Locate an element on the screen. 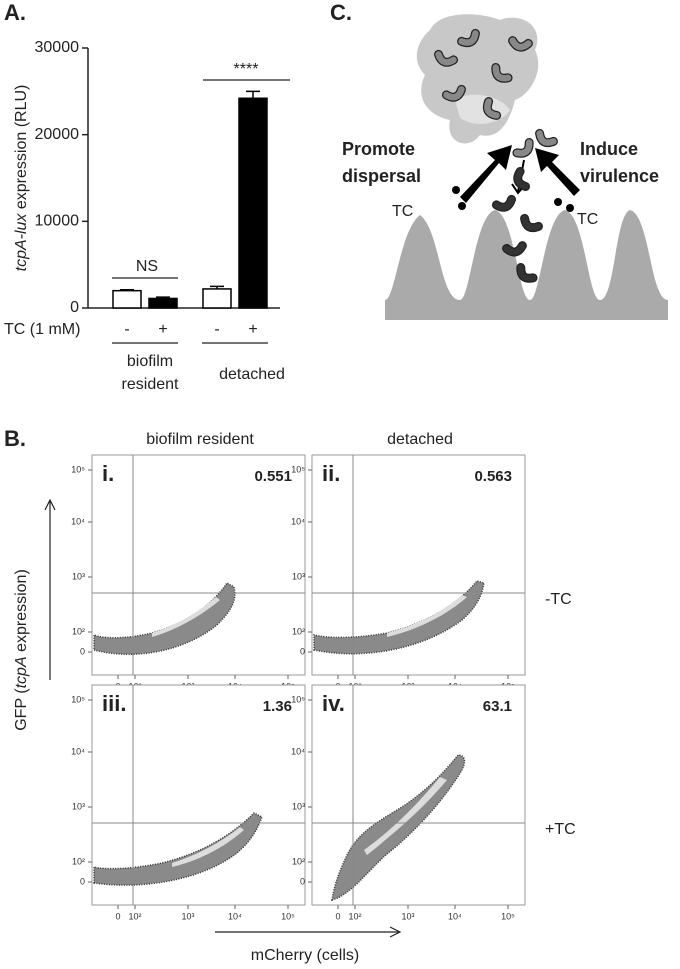 This screenshot has width=680, height=969. panel-numeral: iii. is located at coordinates (114, 703).